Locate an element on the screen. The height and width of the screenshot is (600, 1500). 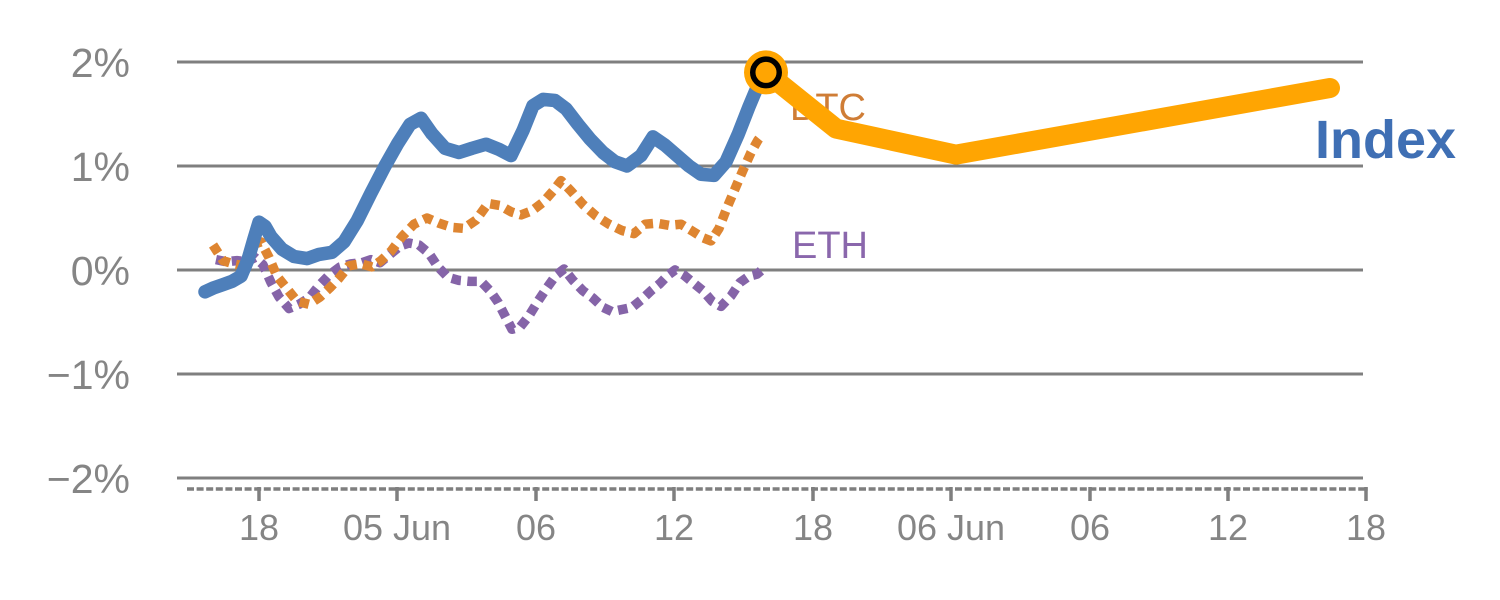
series-index-line is located at coordinates (485, 182).